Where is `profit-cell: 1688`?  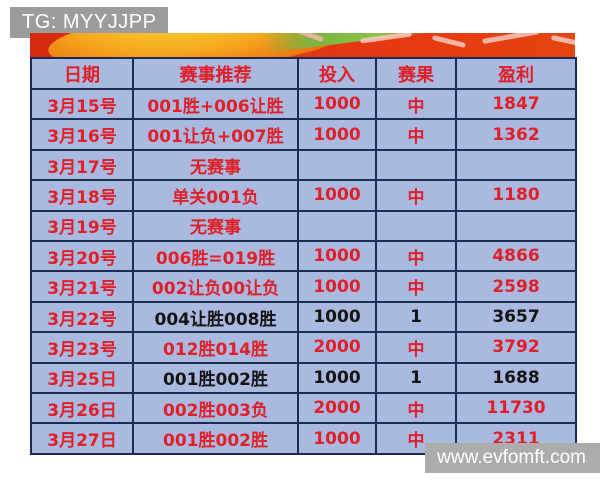 profit-cell: 1688 is located at coordinates (516, 378).